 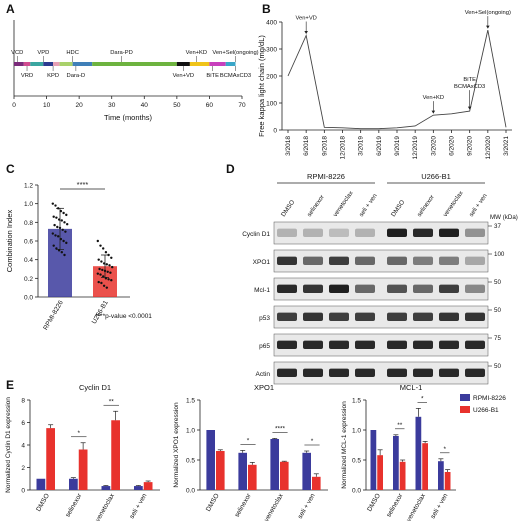 What do you see at coordinates (14, 105) in the screenshot?
I see `x-tick-label: 0` at bounding box center [14, 105].